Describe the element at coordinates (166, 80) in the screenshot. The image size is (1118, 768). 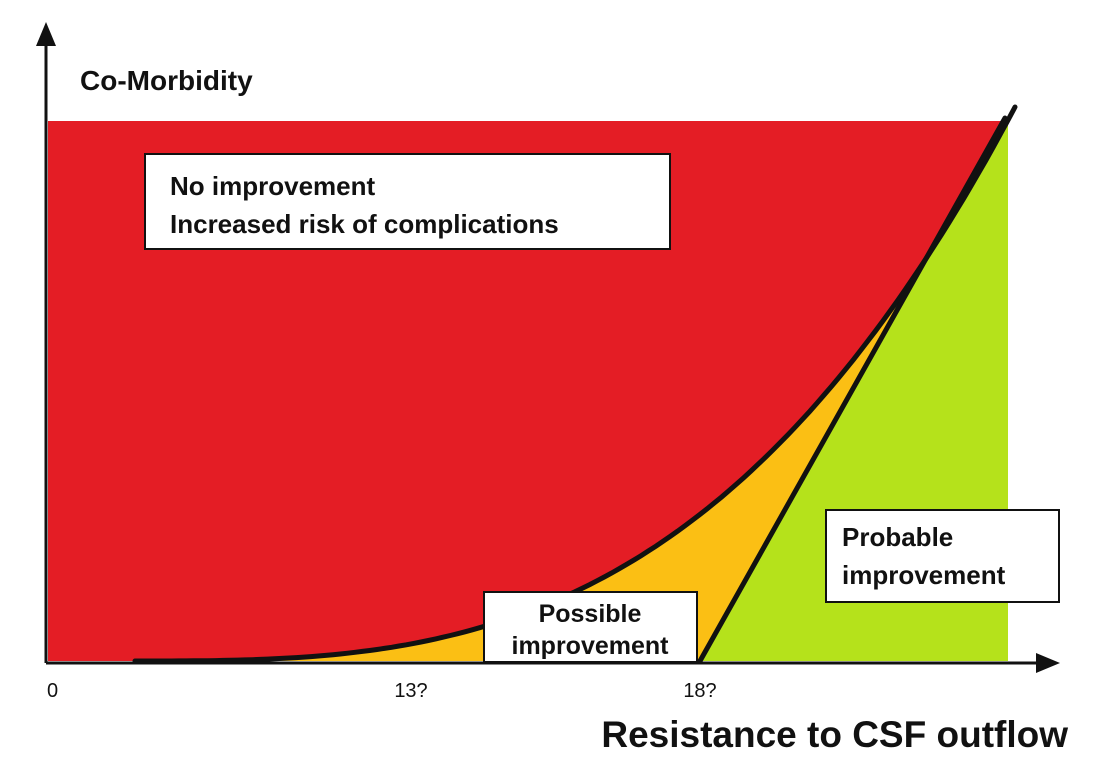
I see `y-axis-label: Co-Morbidity` at that location.